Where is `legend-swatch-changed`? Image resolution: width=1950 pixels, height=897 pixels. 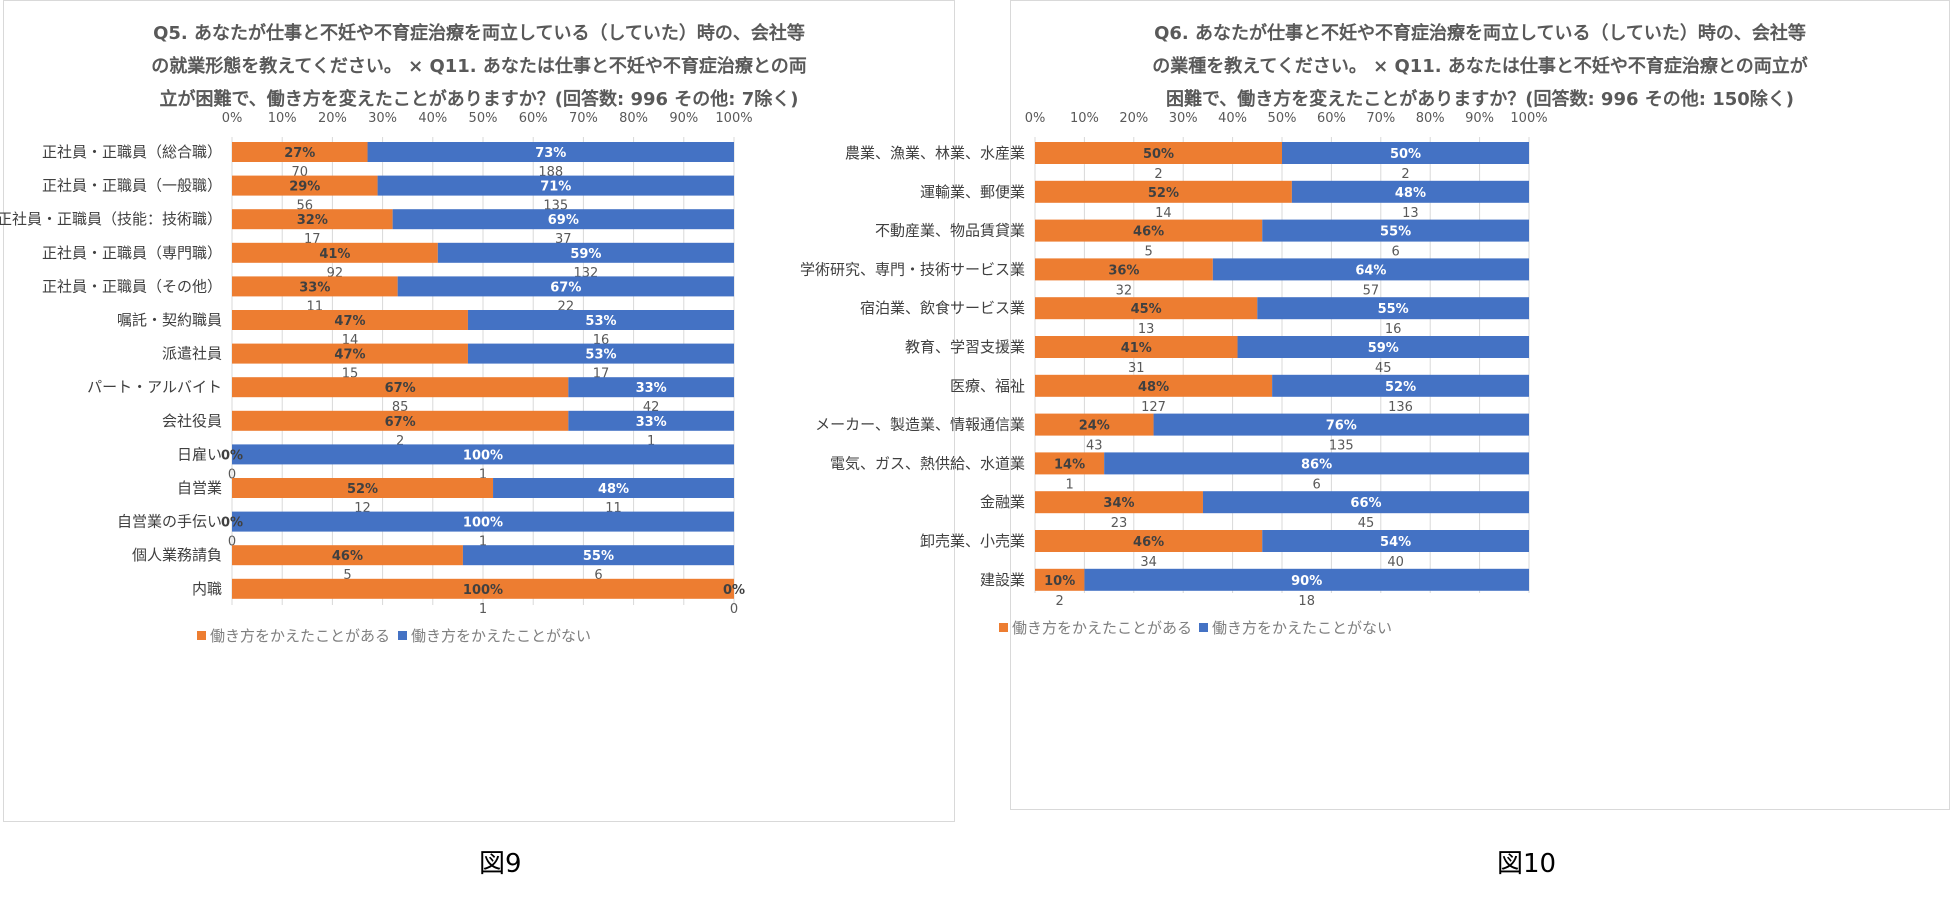
legend-swatch-changed is located at coordinates (201, 635).